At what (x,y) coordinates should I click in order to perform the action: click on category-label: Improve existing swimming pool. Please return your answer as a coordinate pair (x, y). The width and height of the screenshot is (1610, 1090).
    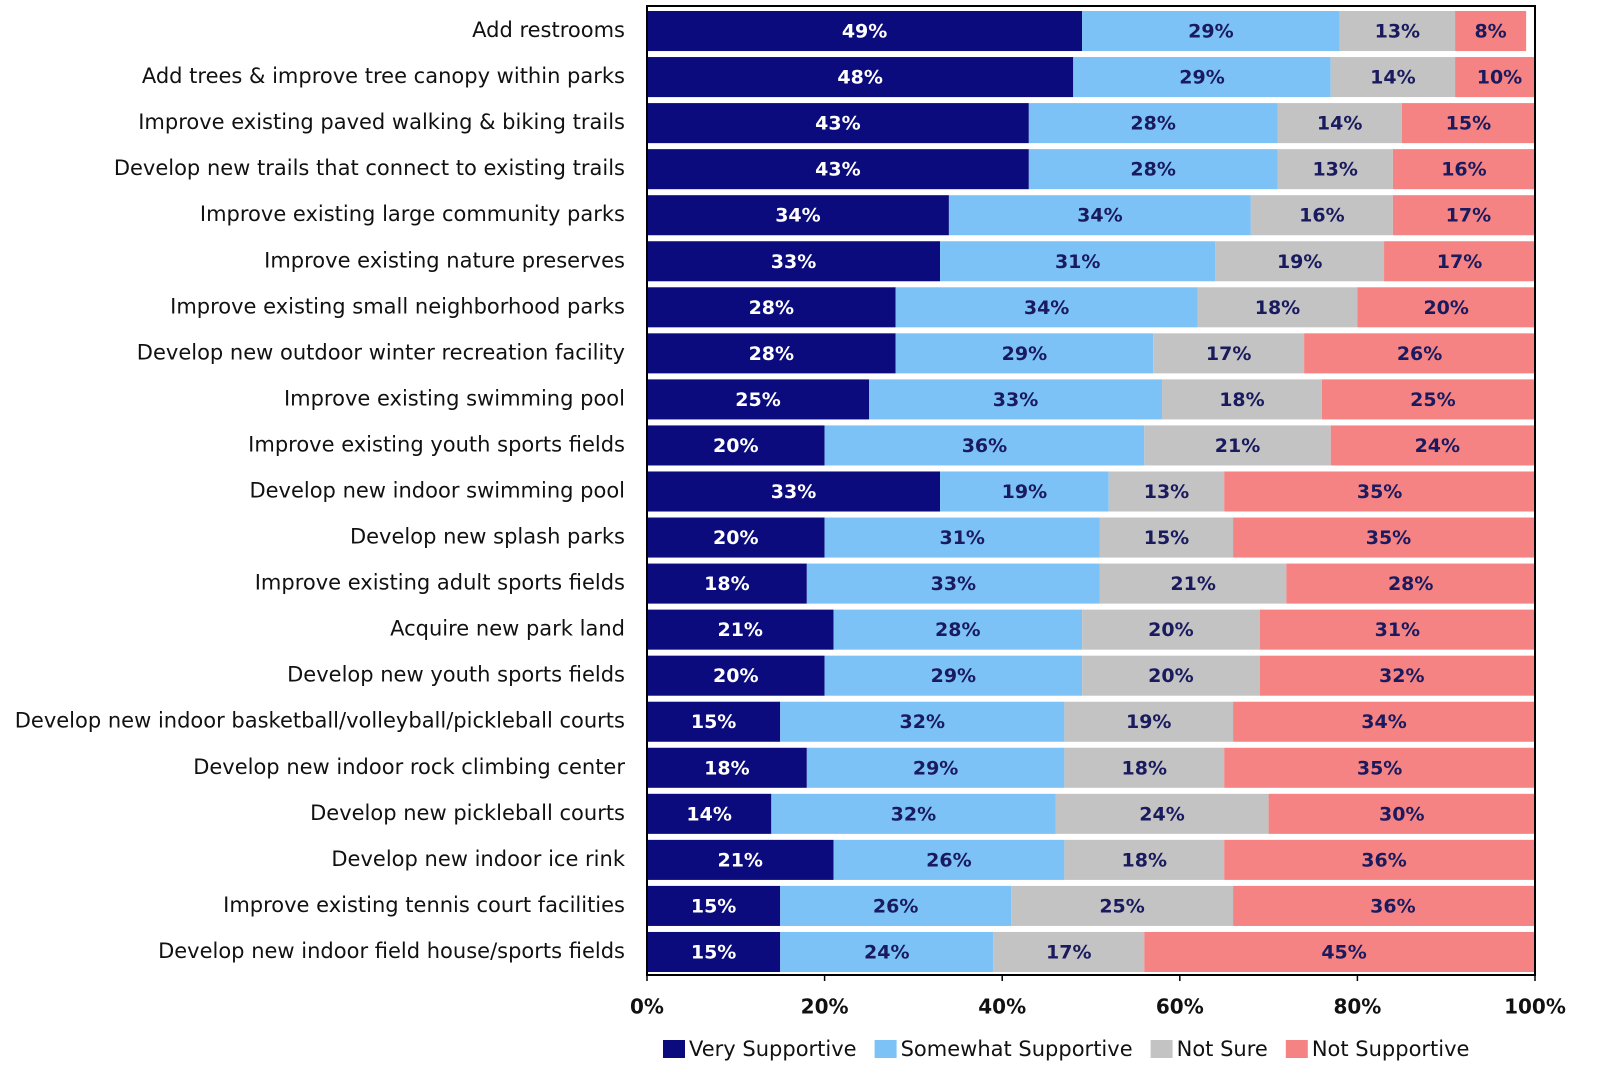
    Looking at the image, I should click on (454, 398).